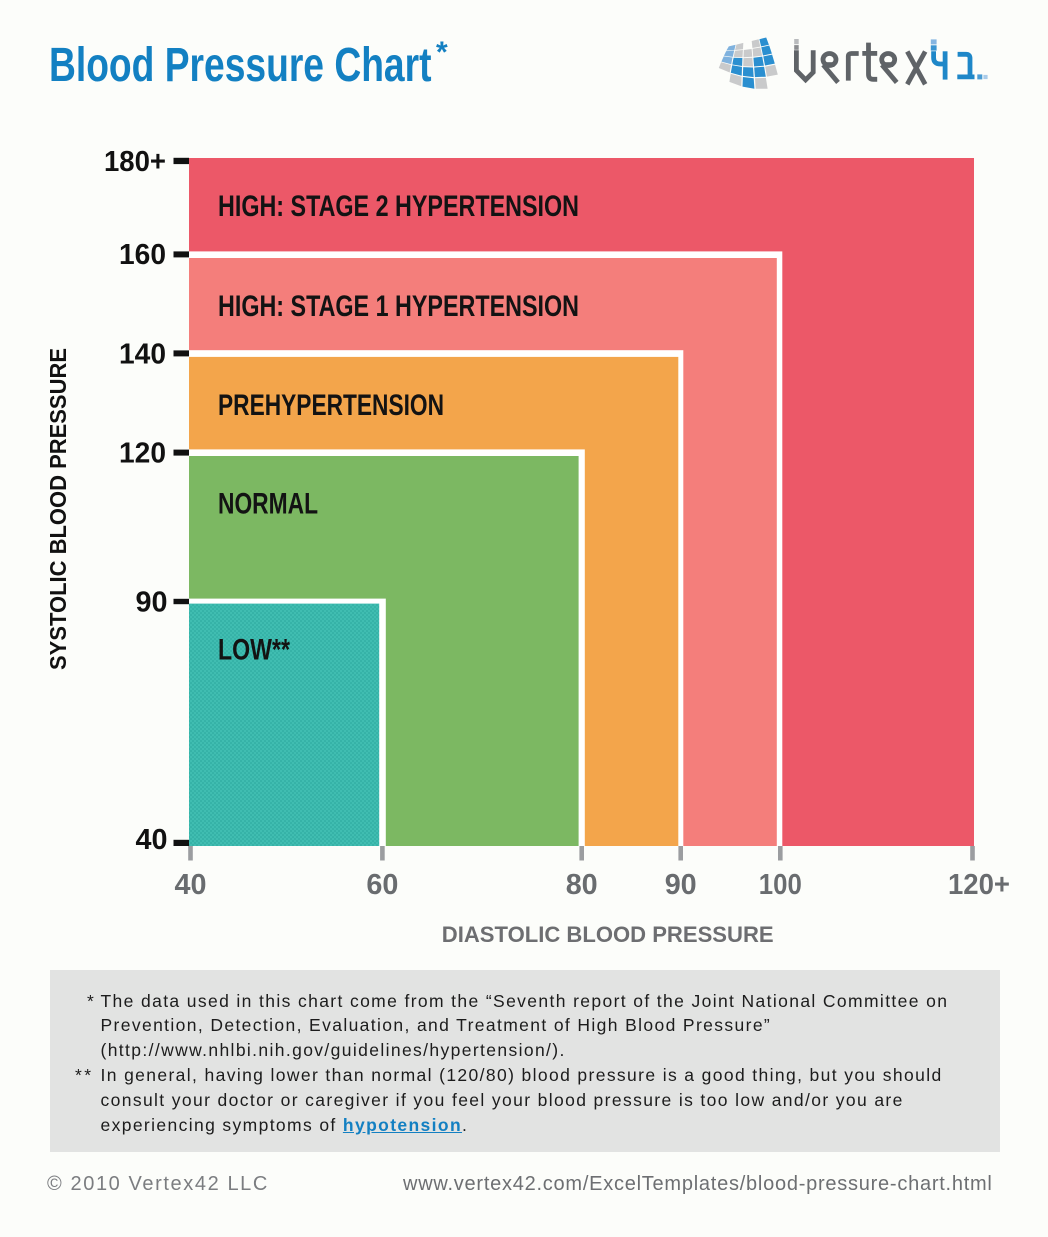  I want to click on svg-text: 120, so click(142, 454).